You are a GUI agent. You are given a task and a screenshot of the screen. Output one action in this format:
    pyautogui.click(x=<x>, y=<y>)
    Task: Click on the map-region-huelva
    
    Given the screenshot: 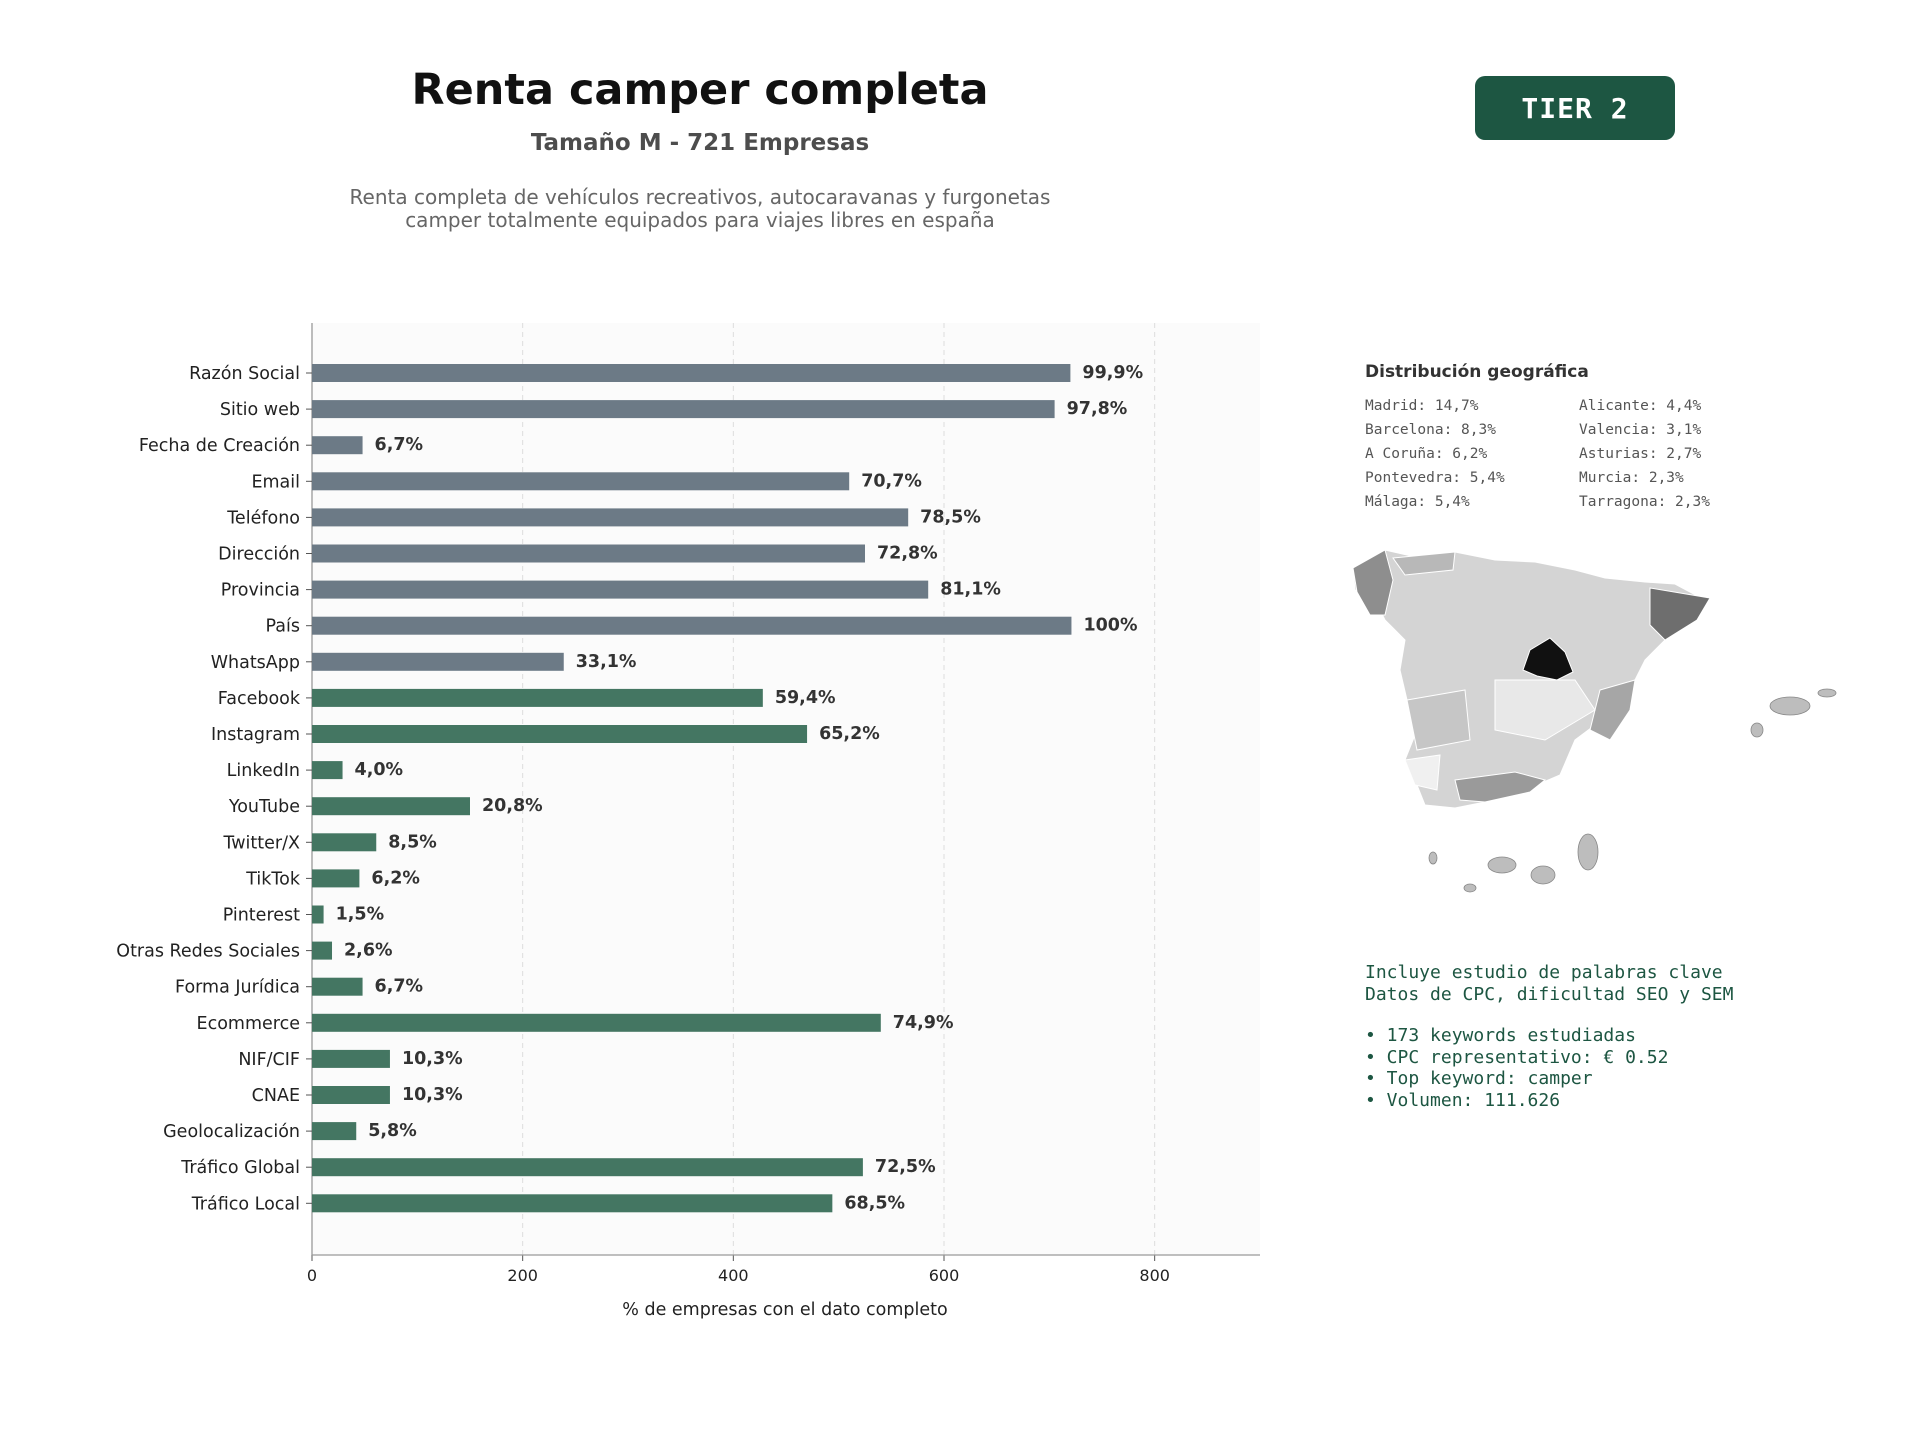 What is the action you would take?
    pyautogui.click(x=1422, y=772)
    